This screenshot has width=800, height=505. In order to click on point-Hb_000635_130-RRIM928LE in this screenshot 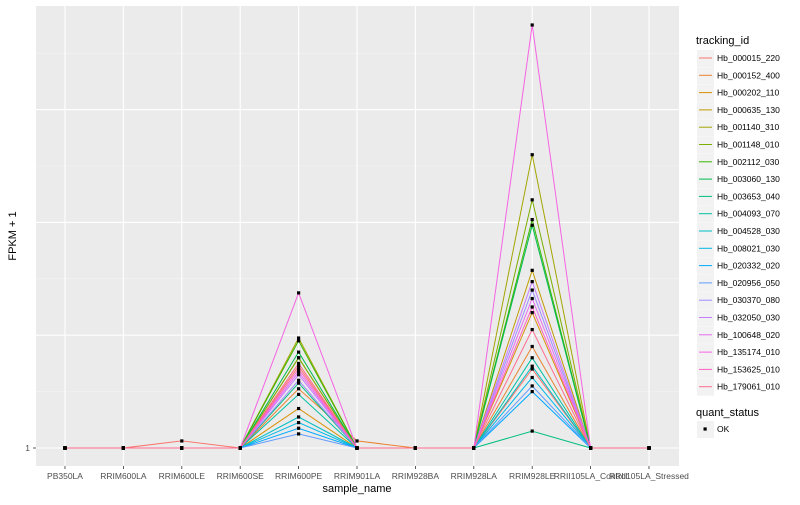, I will do `click(532, 270)`.